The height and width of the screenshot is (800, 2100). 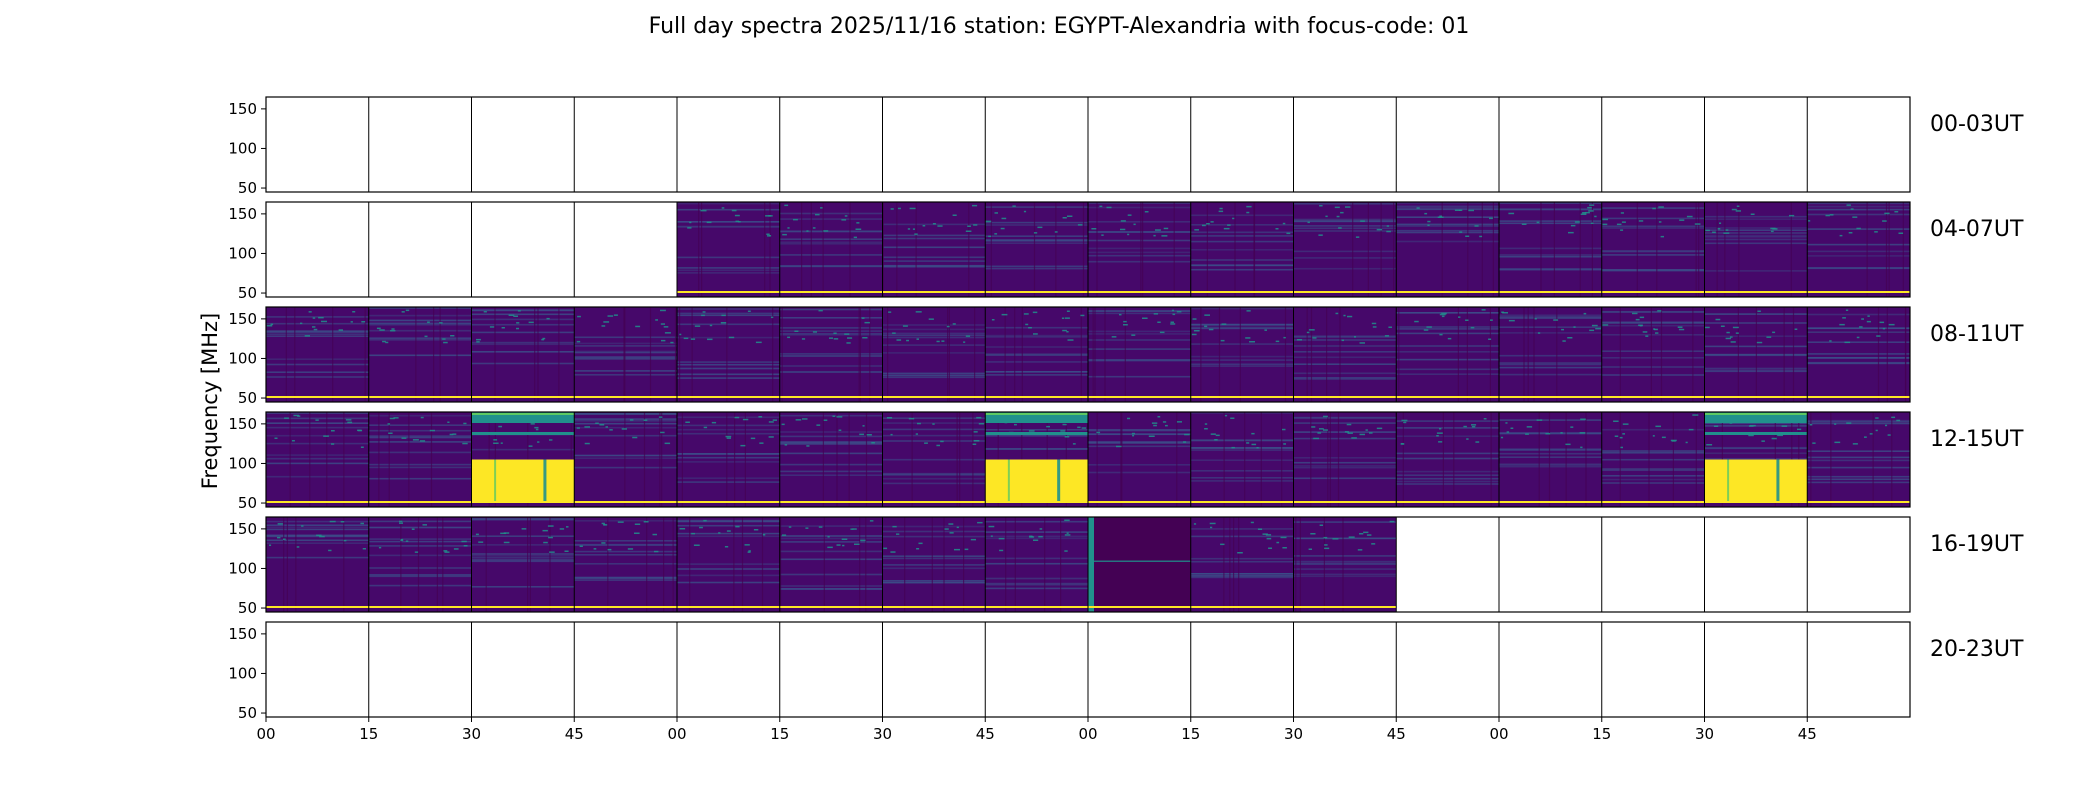 I want to click on y-axis-label: Frequency [MHz], so click(x=210, y=401).